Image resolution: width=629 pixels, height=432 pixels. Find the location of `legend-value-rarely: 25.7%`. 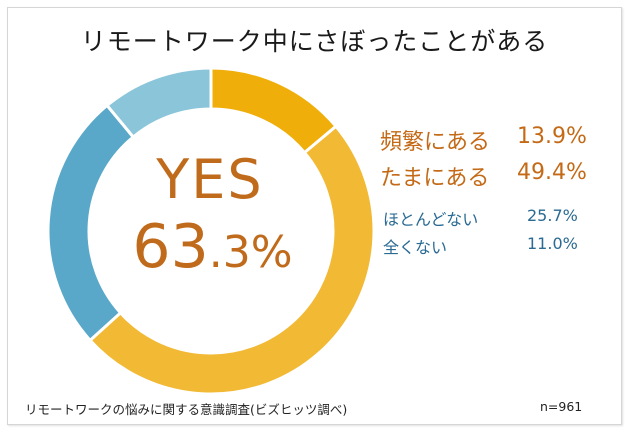

legend-value-rarely: 25.7% is located at coordinates (552, 215).